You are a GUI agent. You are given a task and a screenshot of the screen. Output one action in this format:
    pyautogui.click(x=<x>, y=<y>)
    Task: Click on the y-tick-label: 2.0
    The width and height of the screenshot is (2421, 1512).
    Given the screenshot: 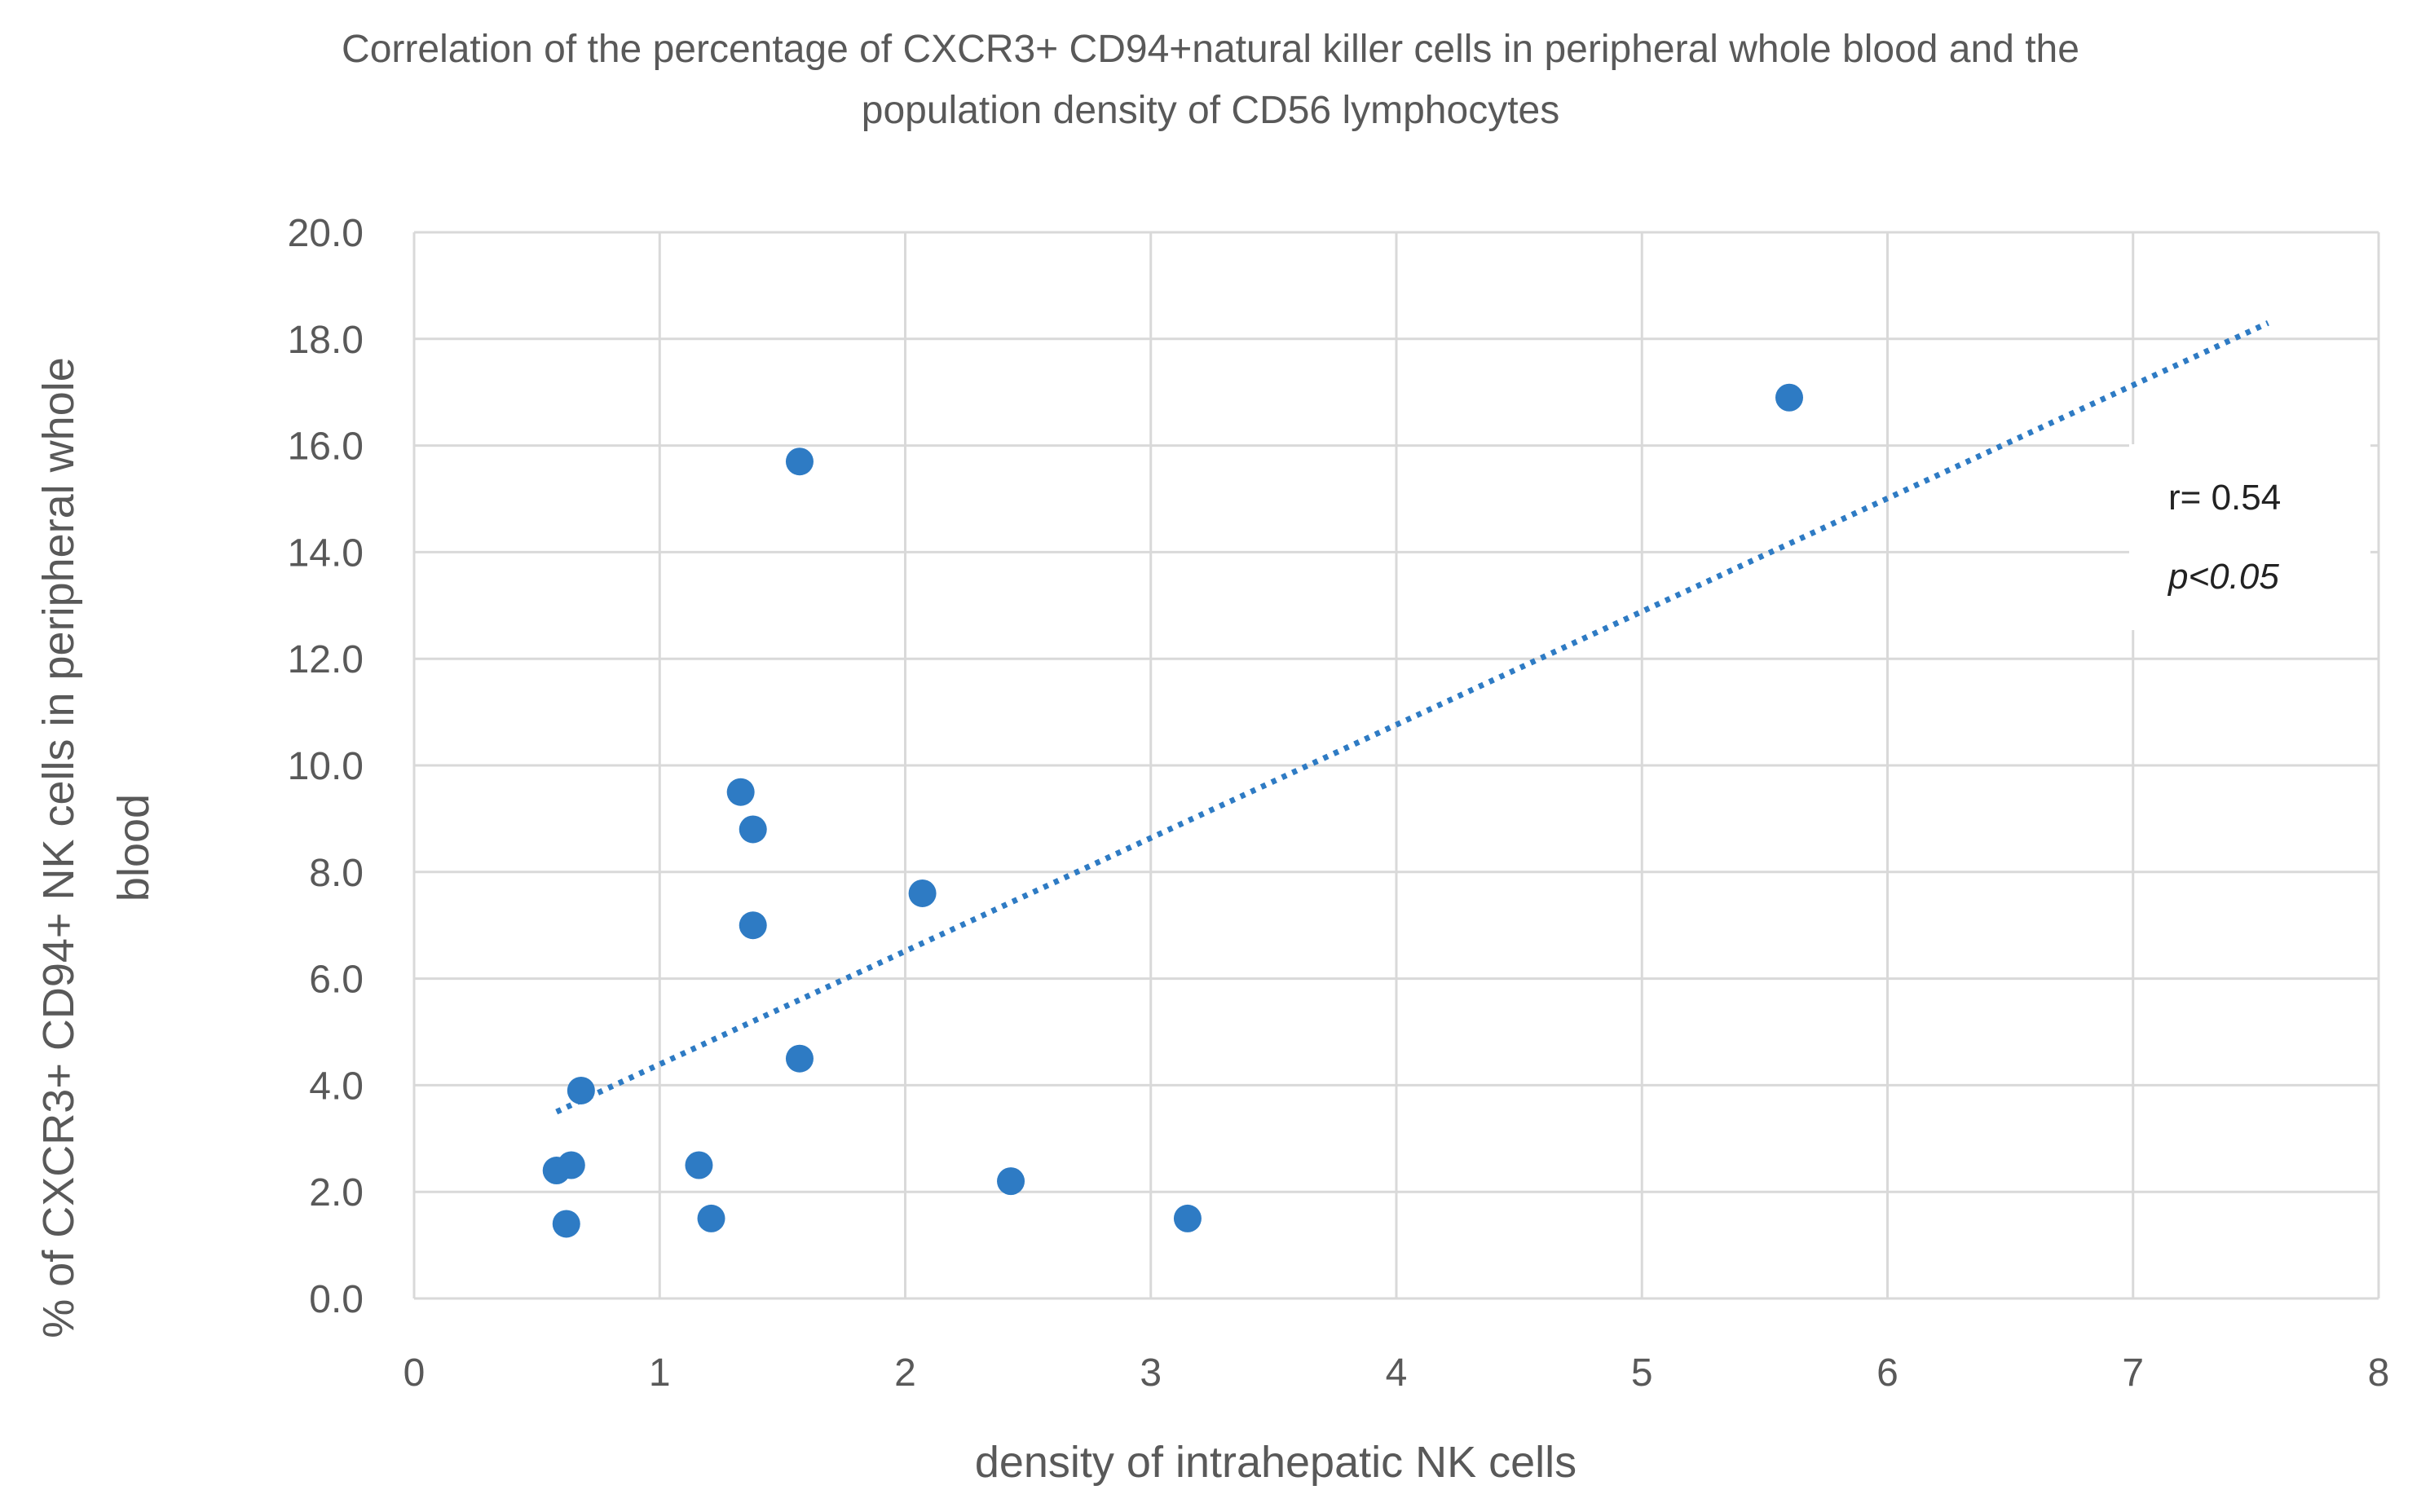 What is the action you would take?
    pyautogui.click(x=336, y=1192)
    